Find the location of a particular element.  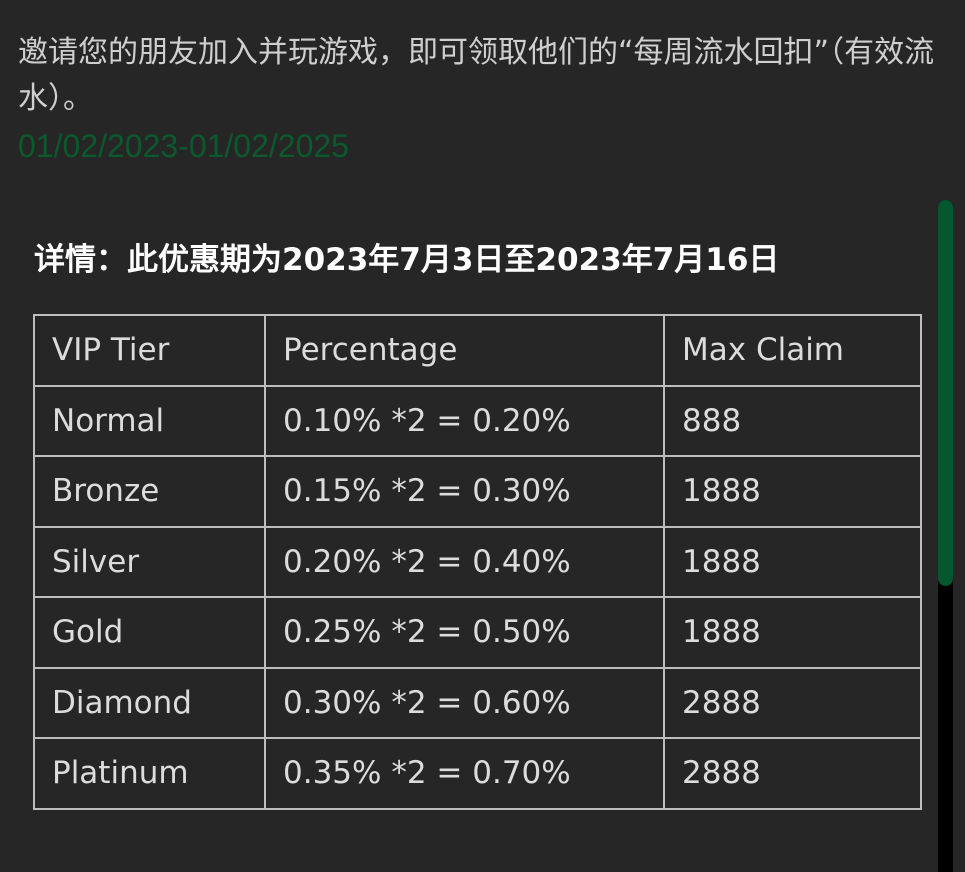

percentage-cell: 0.10% *2 = 0.20% is located at coordinates (464, 420).